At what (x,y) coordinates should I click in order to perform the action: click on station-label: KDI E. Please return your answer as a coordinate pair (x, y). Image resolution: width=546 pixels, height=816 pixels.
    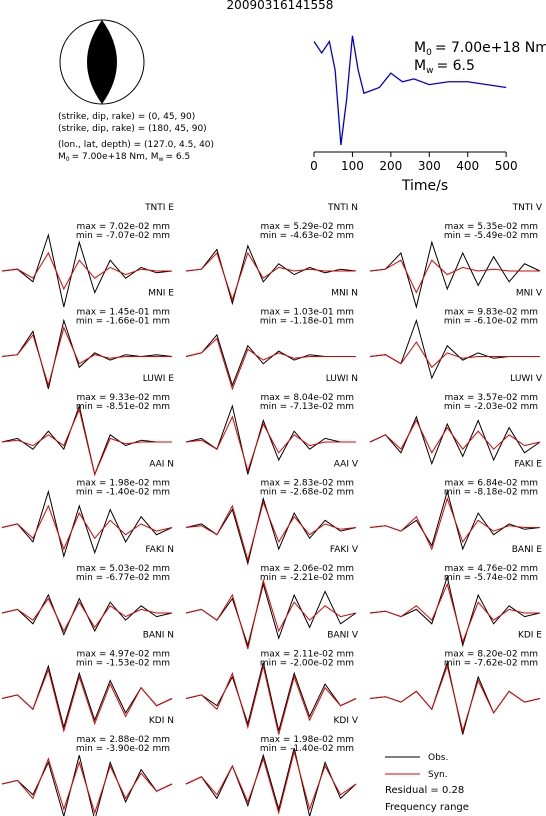
    Looking at the image, I should click on (530, 636).